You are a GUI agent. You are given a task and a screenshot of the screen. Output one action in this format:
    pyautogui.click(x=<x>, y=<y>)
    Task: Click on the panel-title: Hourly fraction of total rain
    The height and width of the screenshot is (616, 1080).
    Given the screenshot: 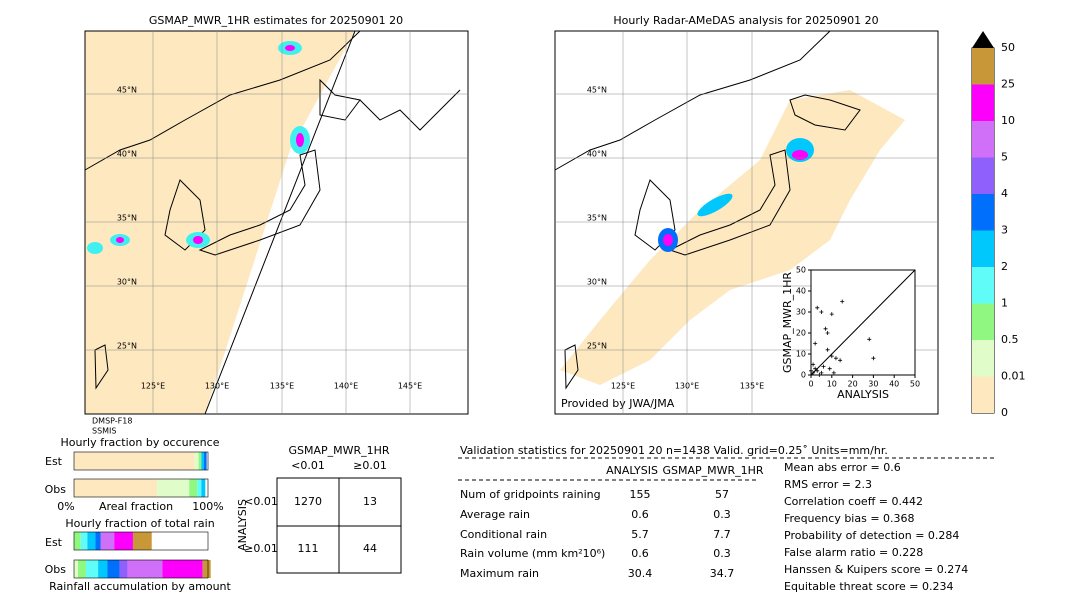 What is the action you would take?
    pyautogui.click(x=139, y=523)
    